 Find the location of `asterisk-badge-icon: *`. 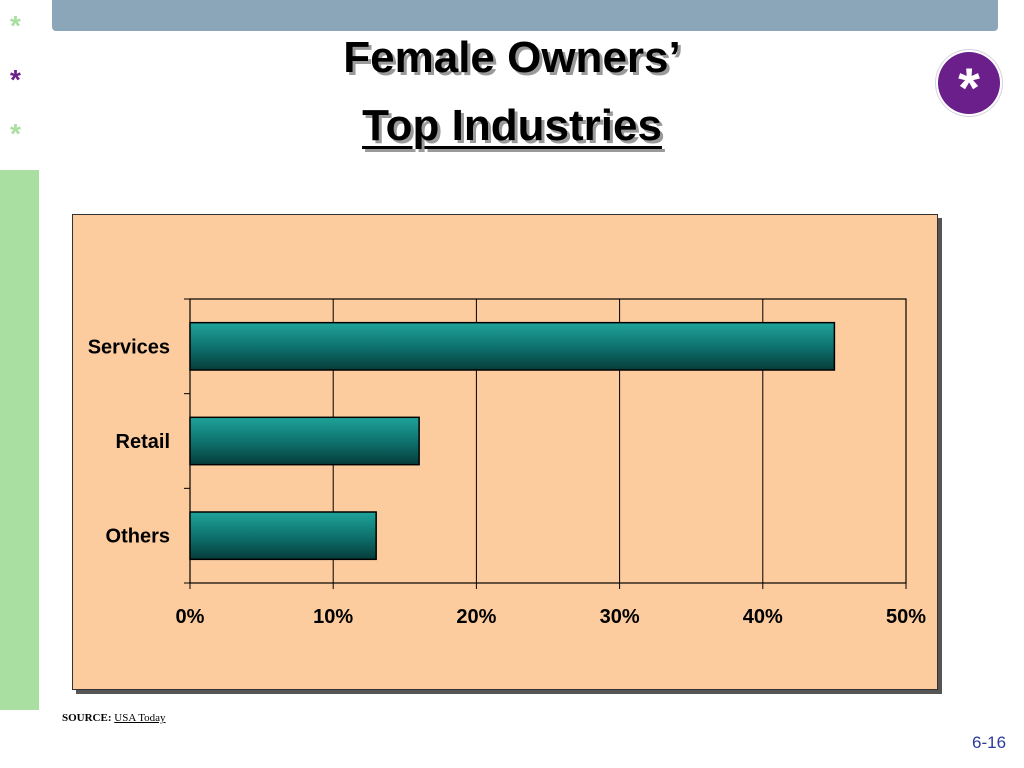

asterisk-badge-icon: * is located at coordinates (969, 83).